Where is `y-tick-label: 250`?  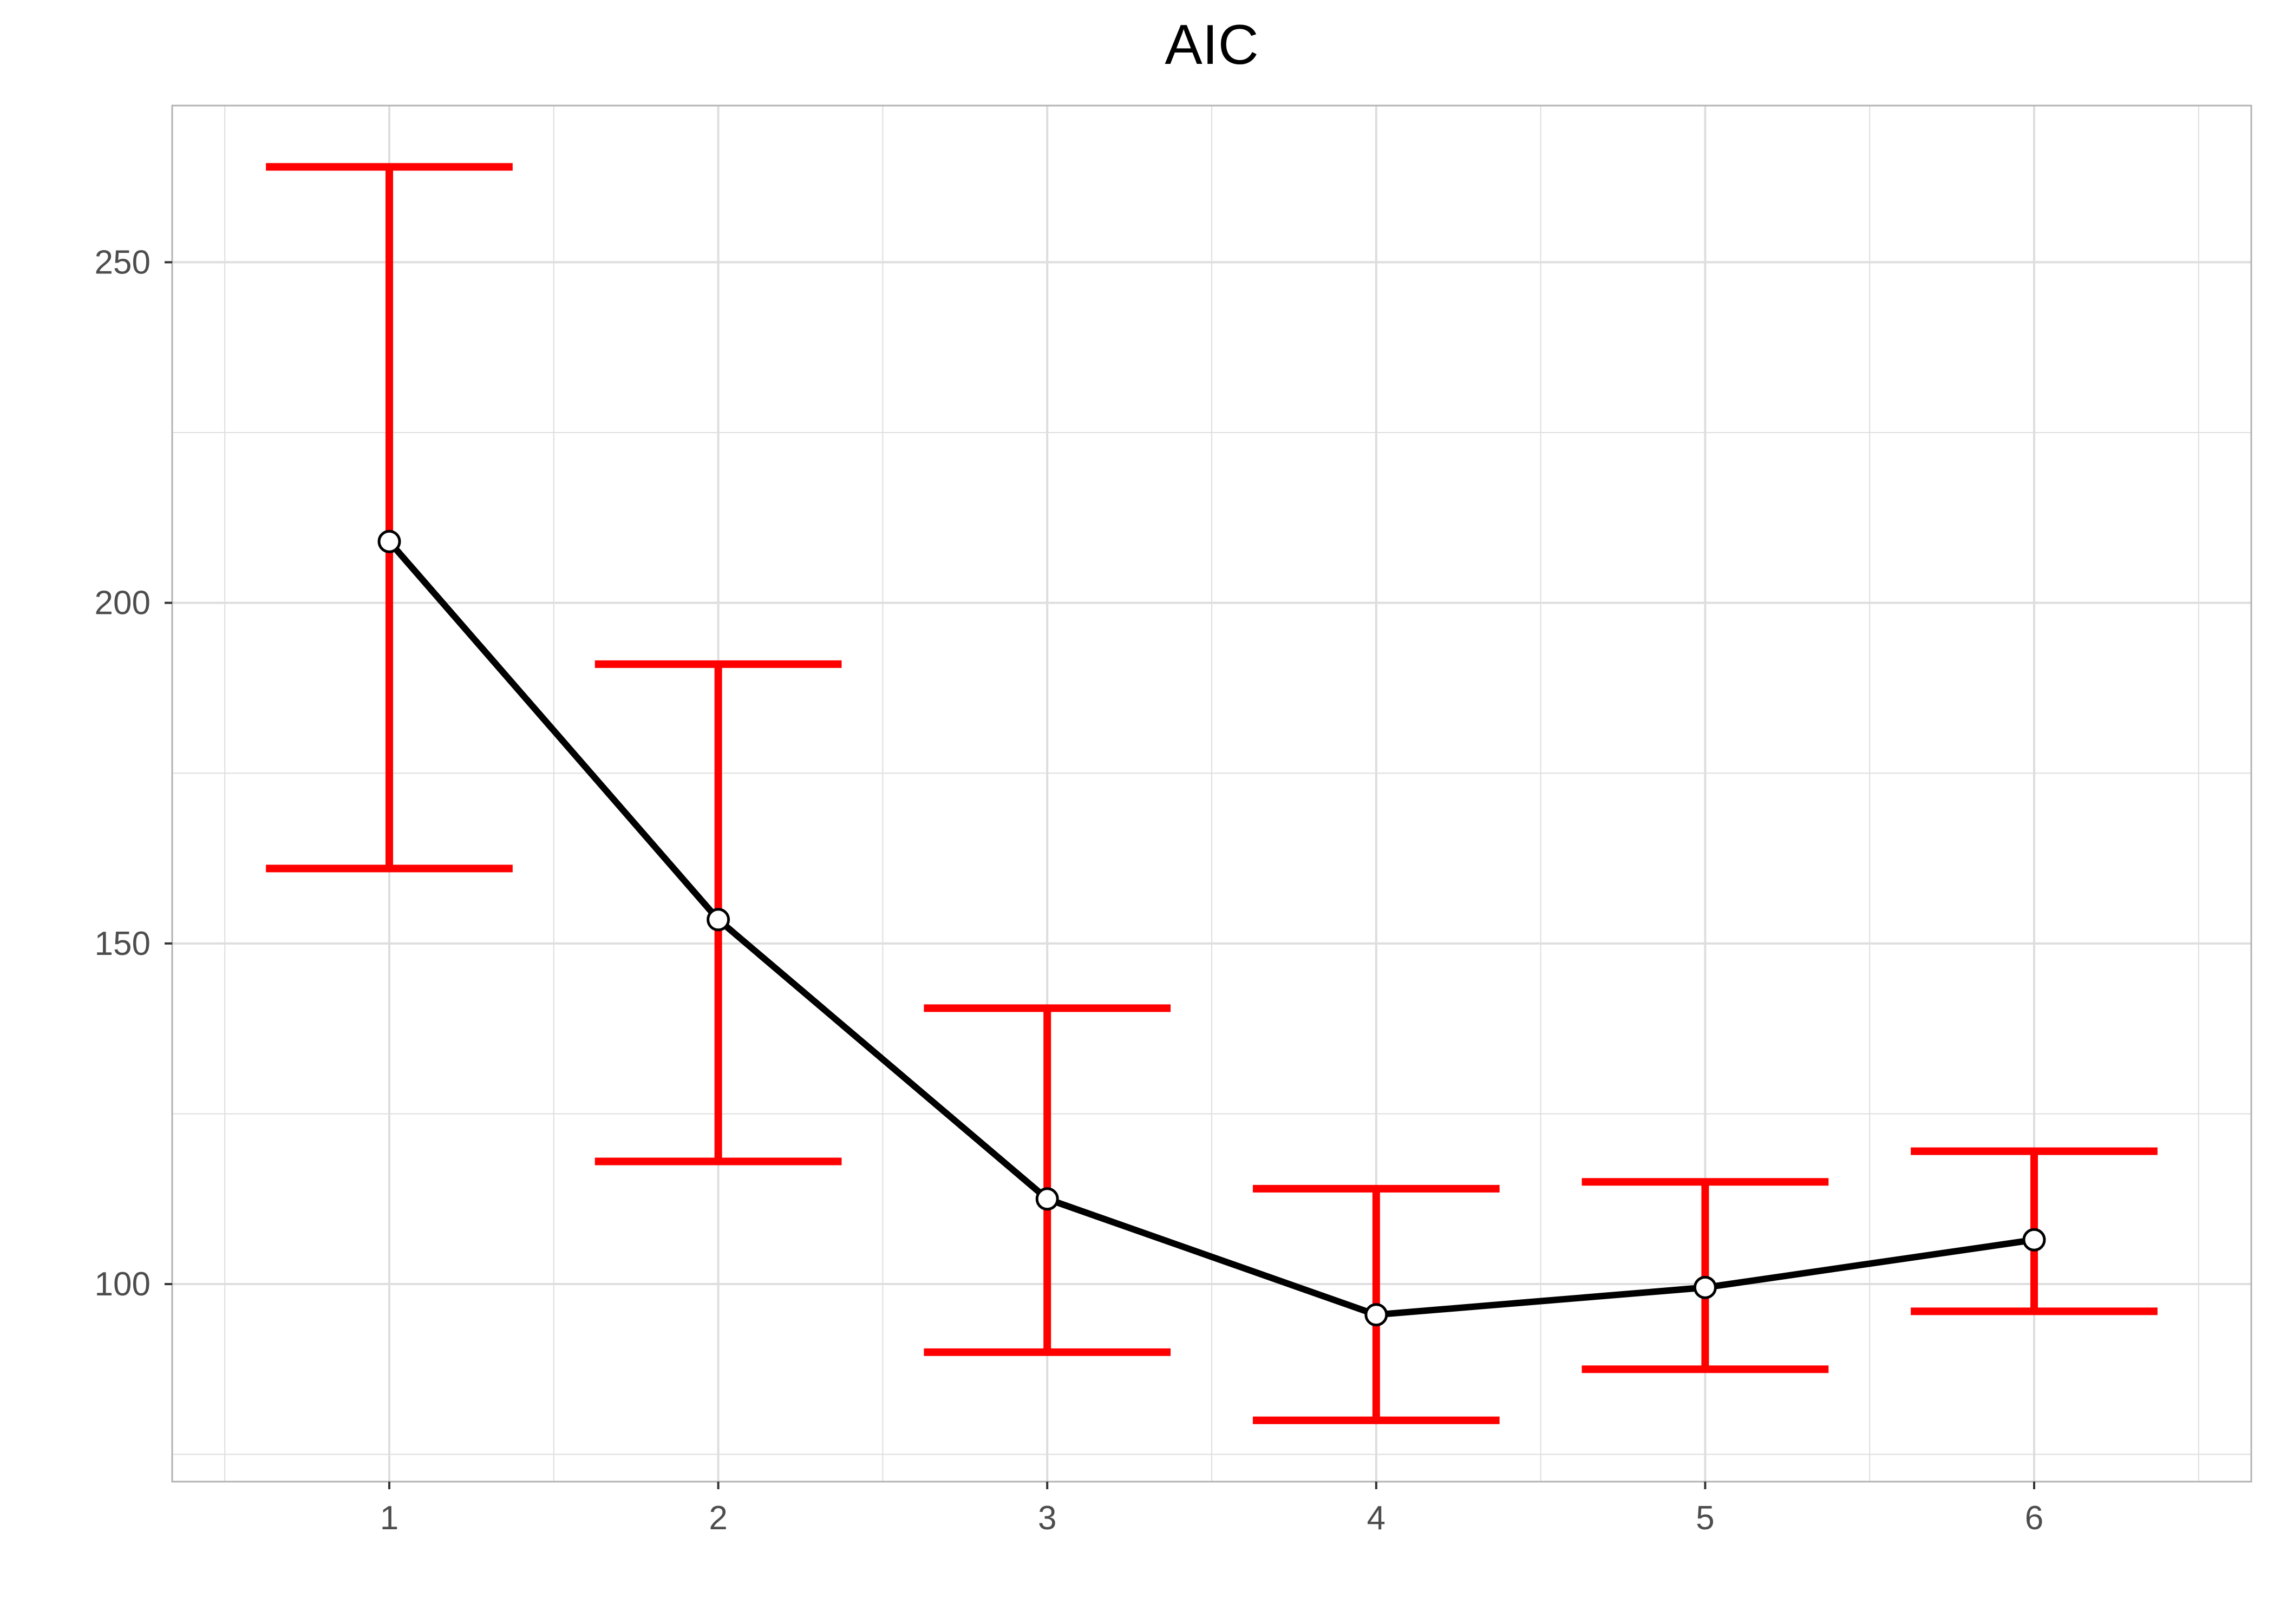 y-tick-label: 250 is located at coordinates (123, 262).